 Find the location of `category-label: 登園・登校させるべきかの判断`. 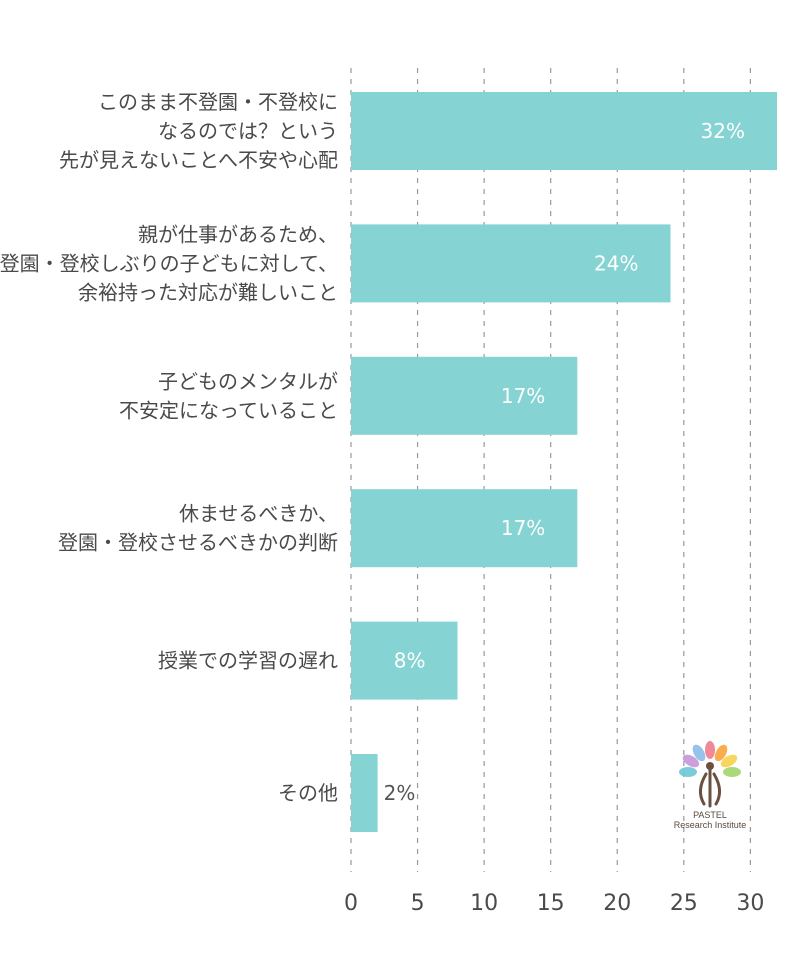

category-label: 登園・登校させるべきかの判断 is located at coordinates (198, 543).